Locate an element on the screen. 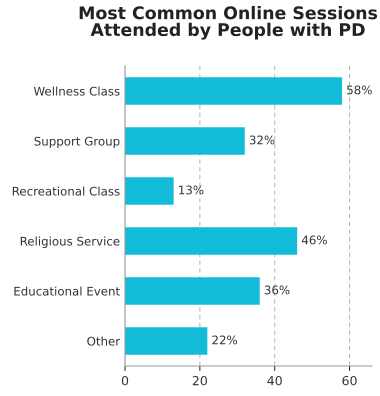  data-label: 46% is located at coordinates (314, 239).